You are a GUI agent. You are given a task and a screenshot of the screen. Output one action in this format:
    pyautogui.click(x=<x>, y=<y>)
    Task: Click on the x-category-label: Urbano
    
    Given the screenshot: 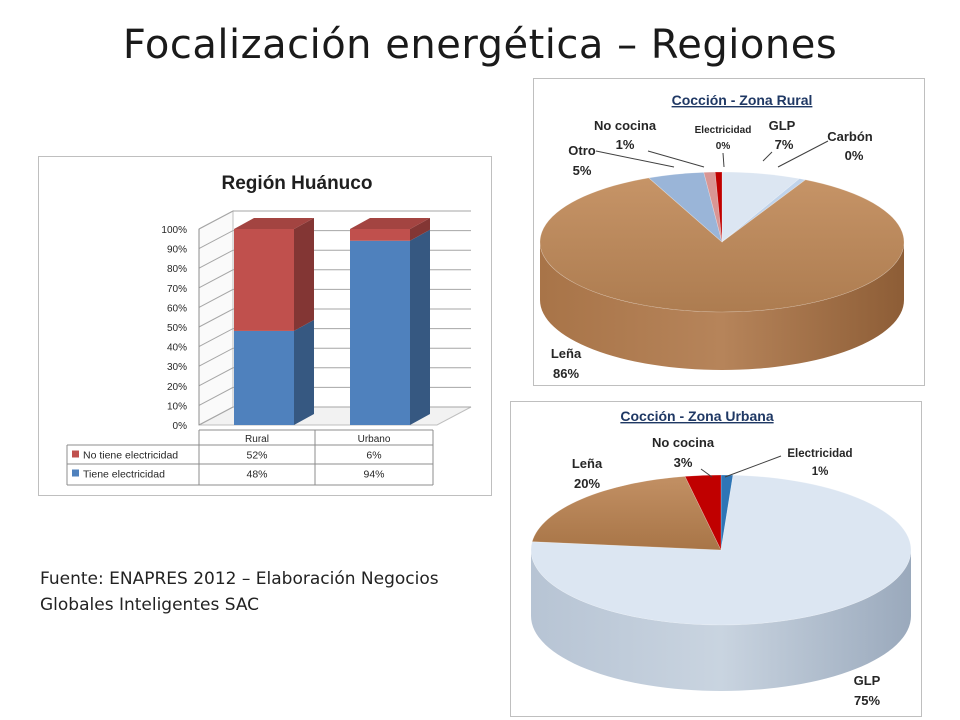 What is the action you would take?
    pyautogui.click(x=374, y=439)
    